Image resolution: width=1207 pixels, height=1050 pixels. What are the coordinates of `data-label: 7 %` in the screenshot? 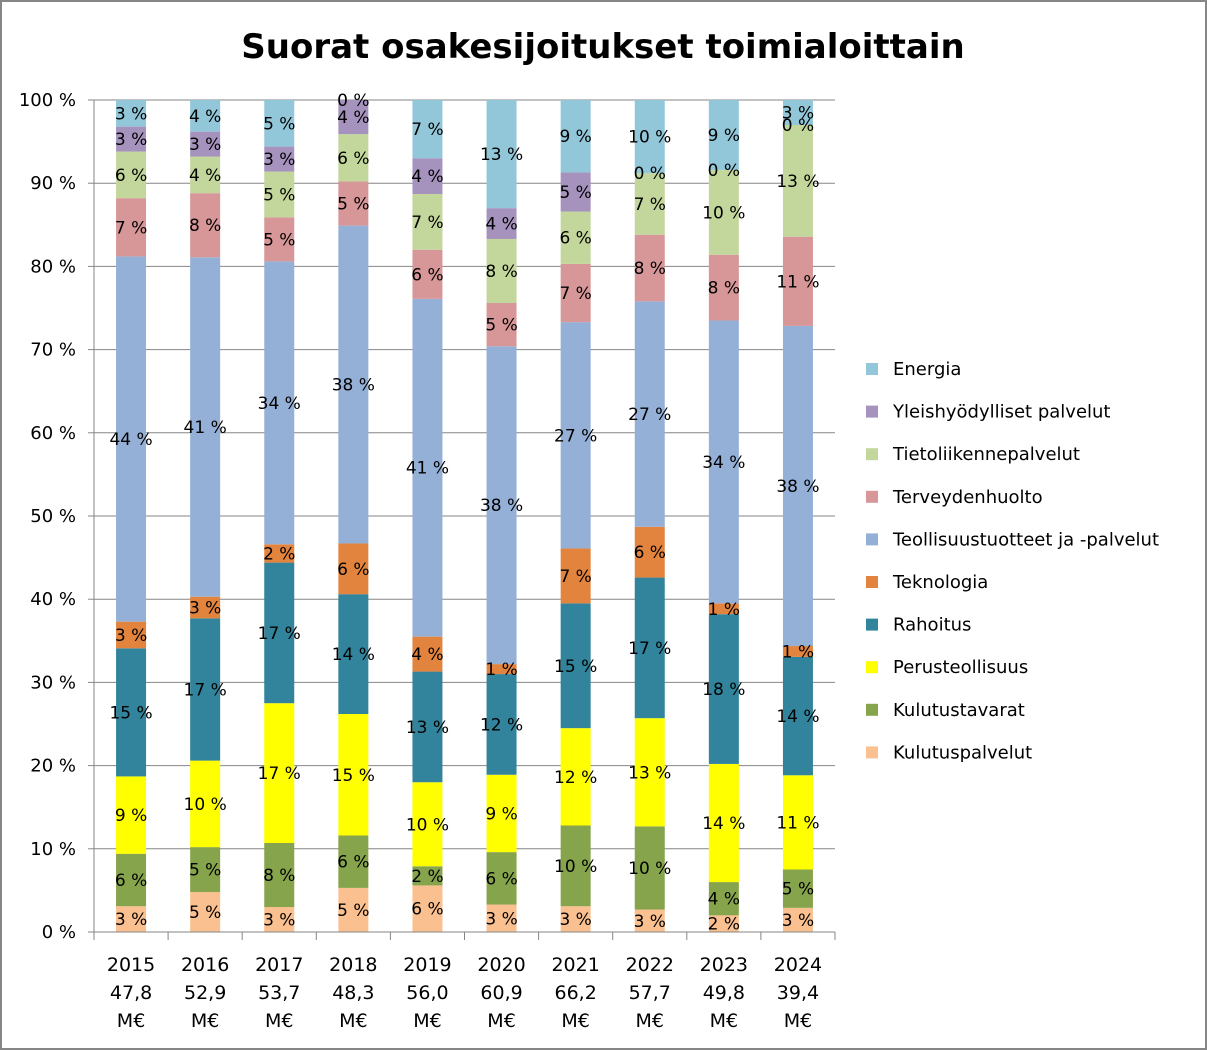 It's located at (427, 130).